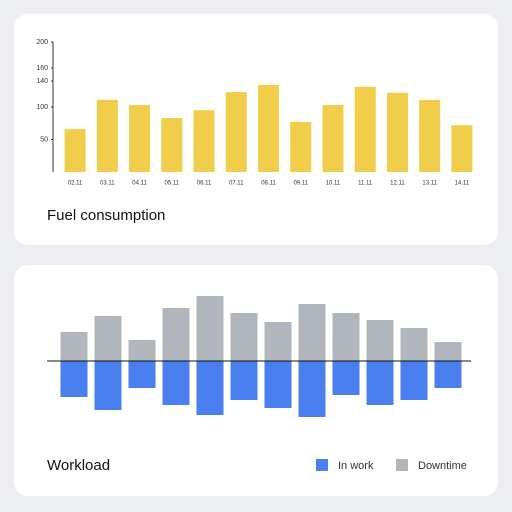  What do you see at coordinates (429, 184) in the screenshot?
I see `x-tick-label: 13.11` at bounding box center [429, 184].